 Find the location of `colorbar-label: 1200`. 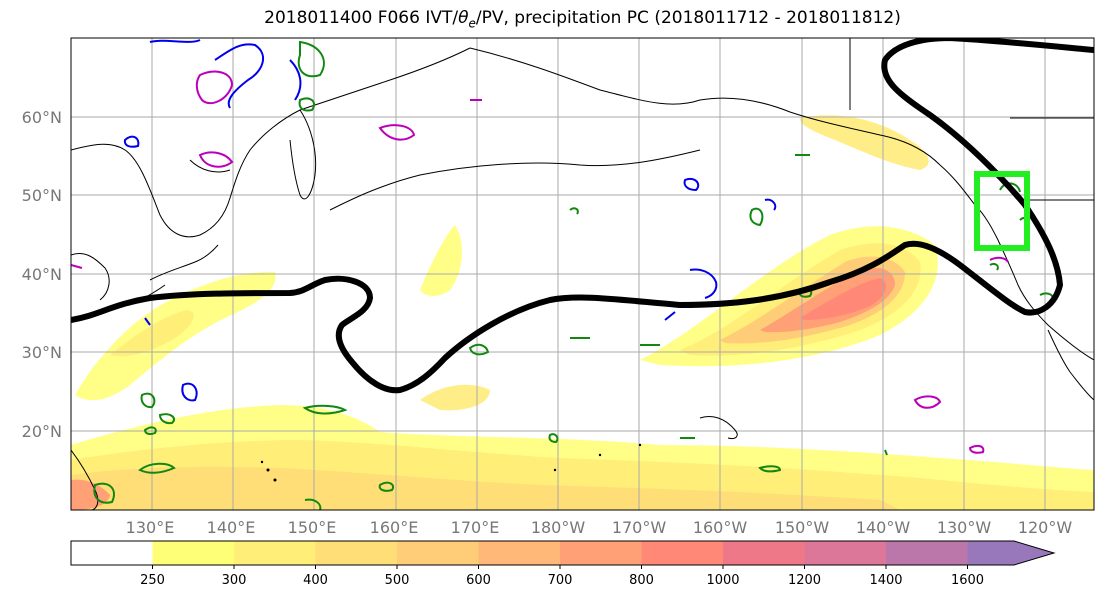

colorbar-label: 1200 is located at coordinates (804, 580).